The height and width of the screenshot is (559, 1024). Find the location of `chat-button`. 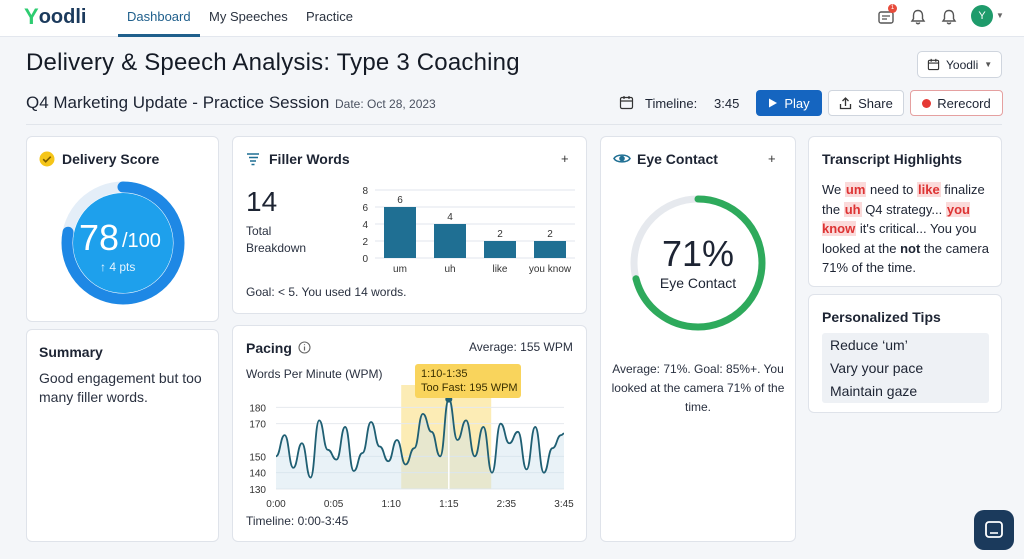

chat-button is located at coordinates (994, 530).